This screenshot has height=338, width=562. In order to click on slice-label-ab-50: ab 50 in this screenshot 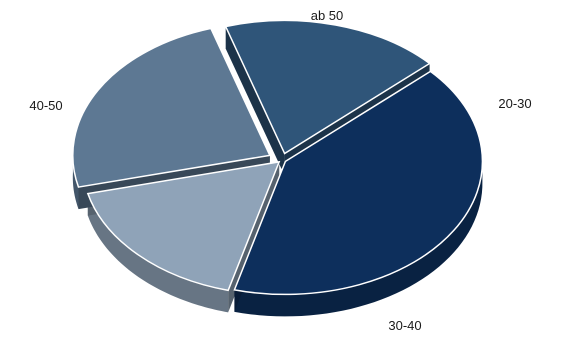, I will do `click(327, 15)`.